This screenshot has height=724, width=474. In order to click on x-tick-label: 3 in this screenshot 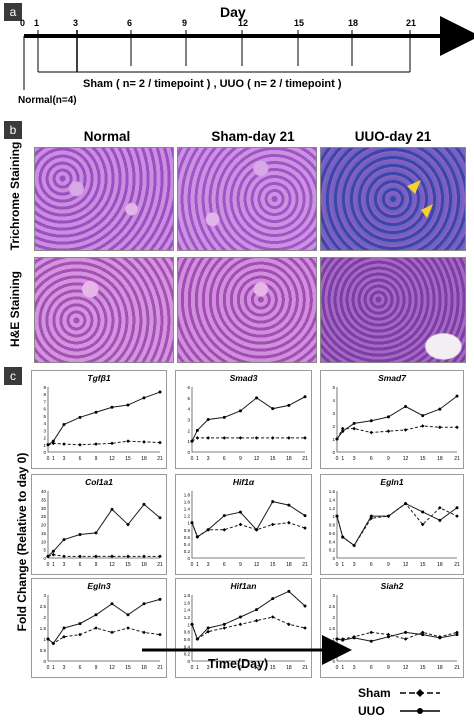, I will do `click(354, 565)`.